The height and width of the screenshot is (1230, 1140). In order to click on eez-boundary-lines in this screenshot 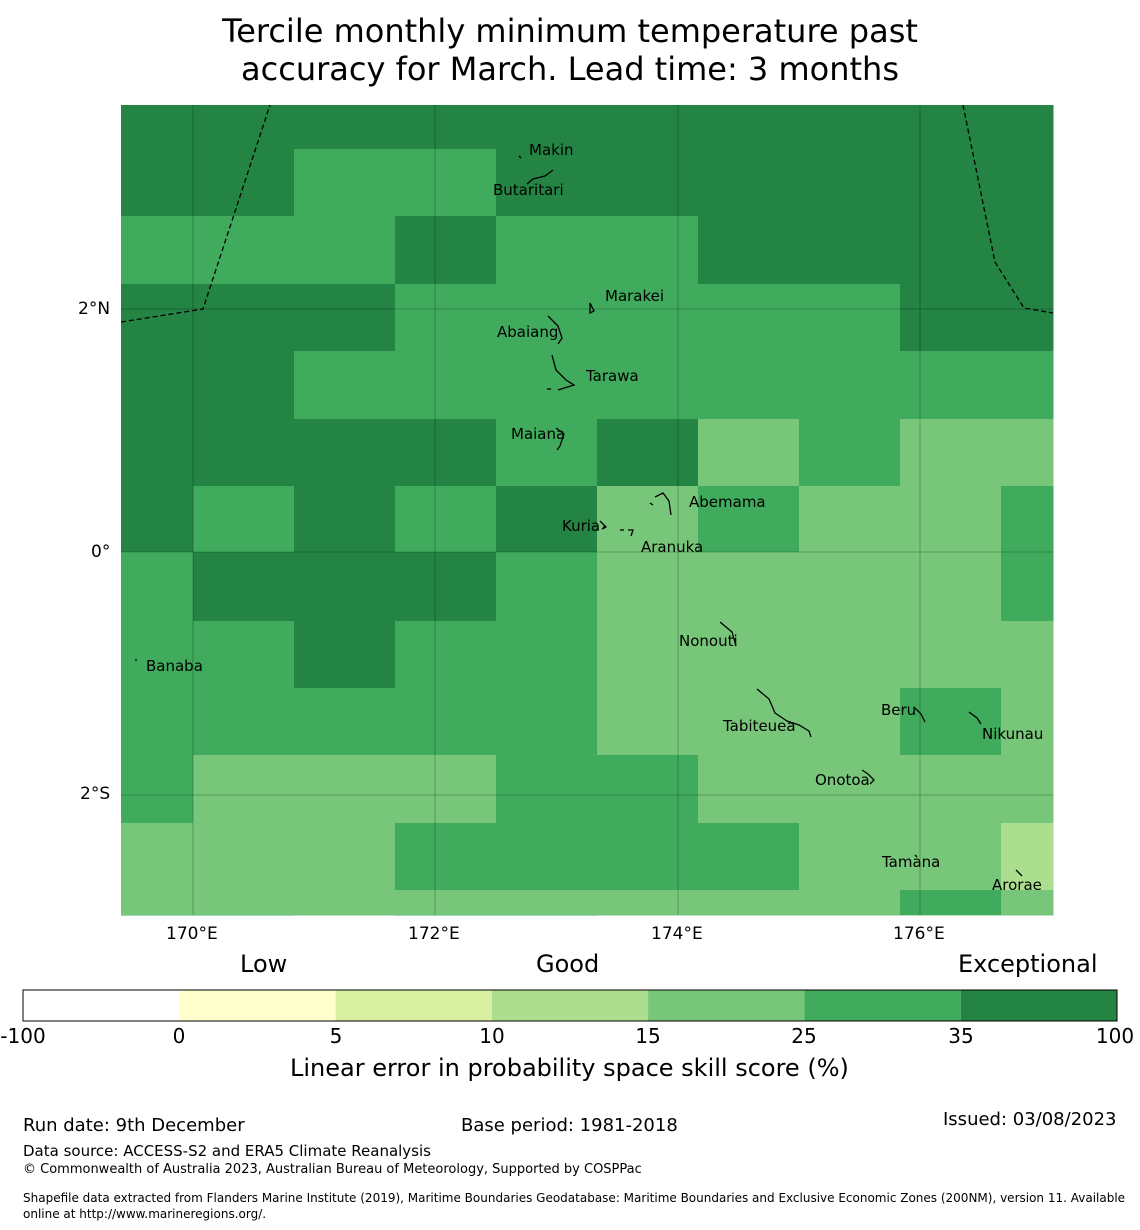, I will do `click(587, 213)`.